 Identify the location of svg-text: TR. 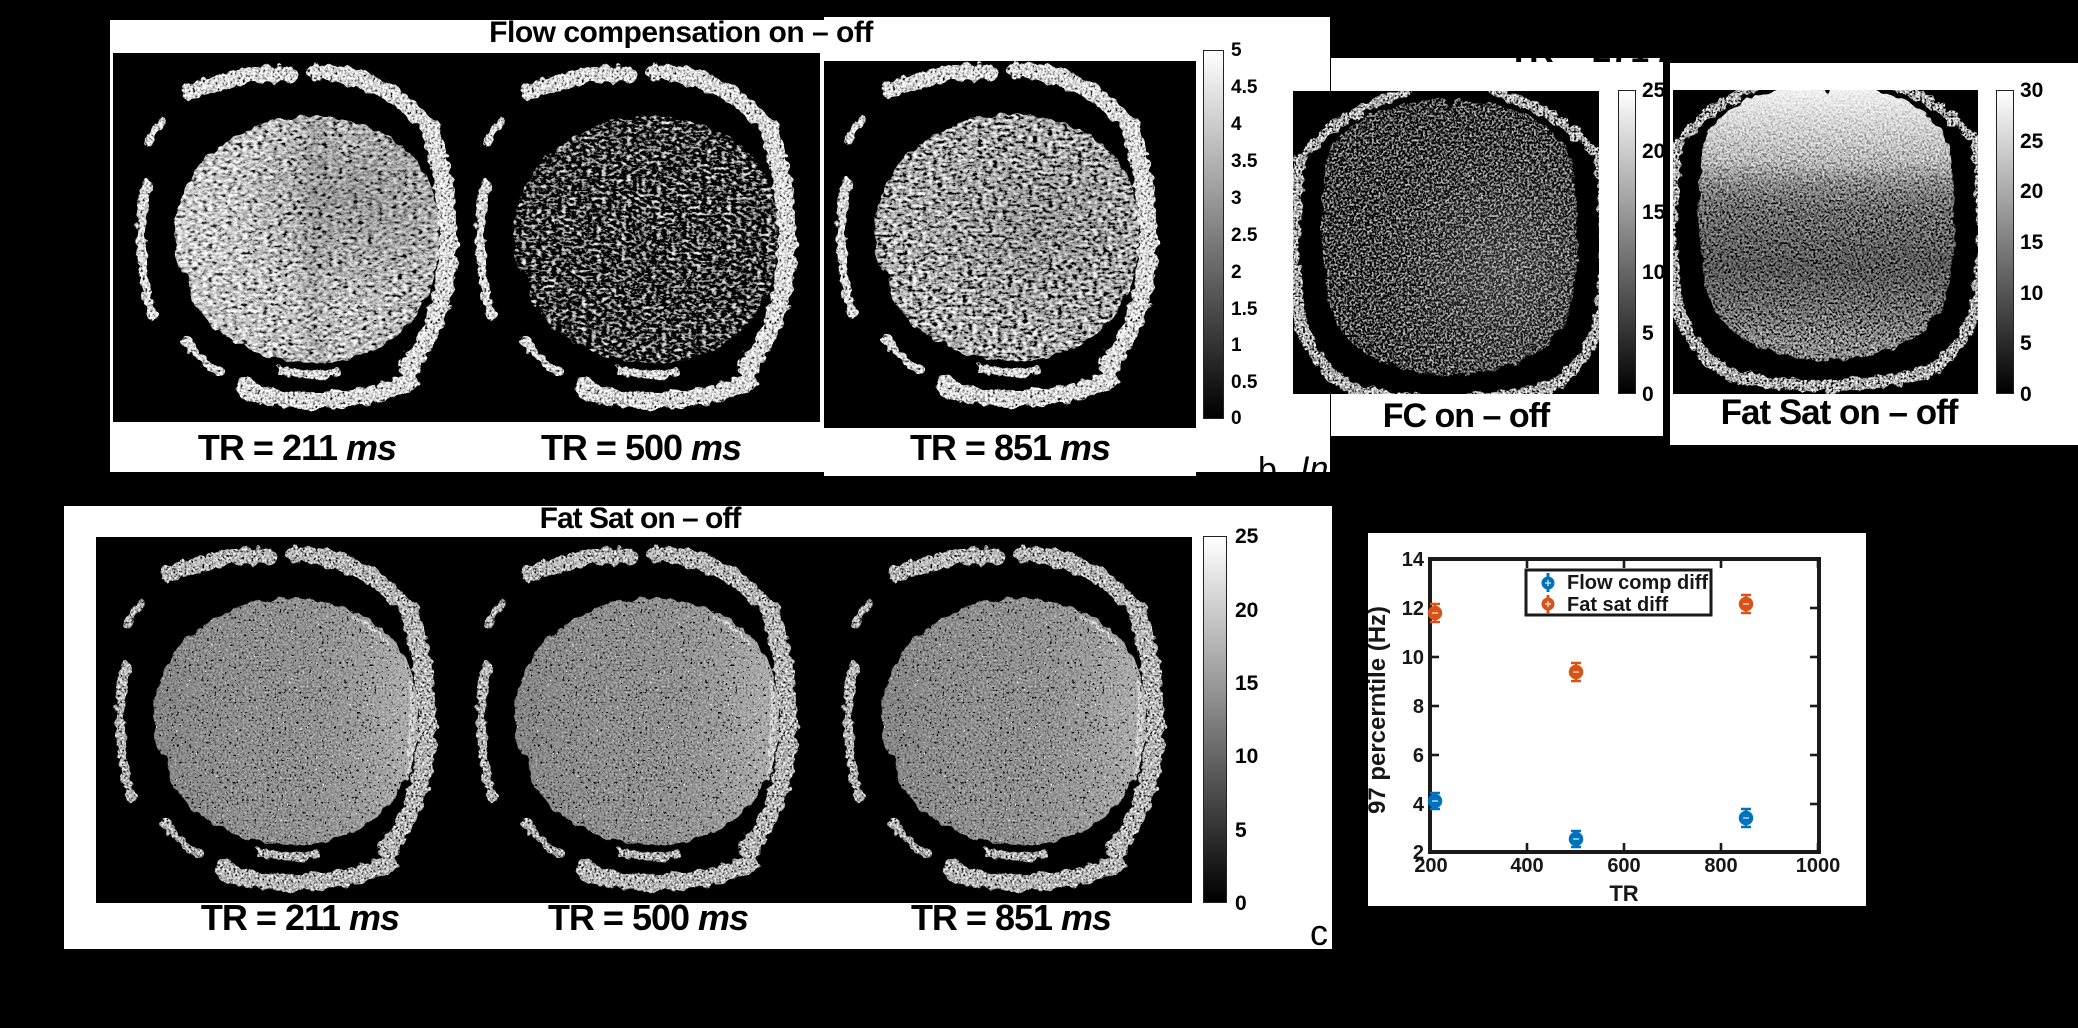
(1623, 893).